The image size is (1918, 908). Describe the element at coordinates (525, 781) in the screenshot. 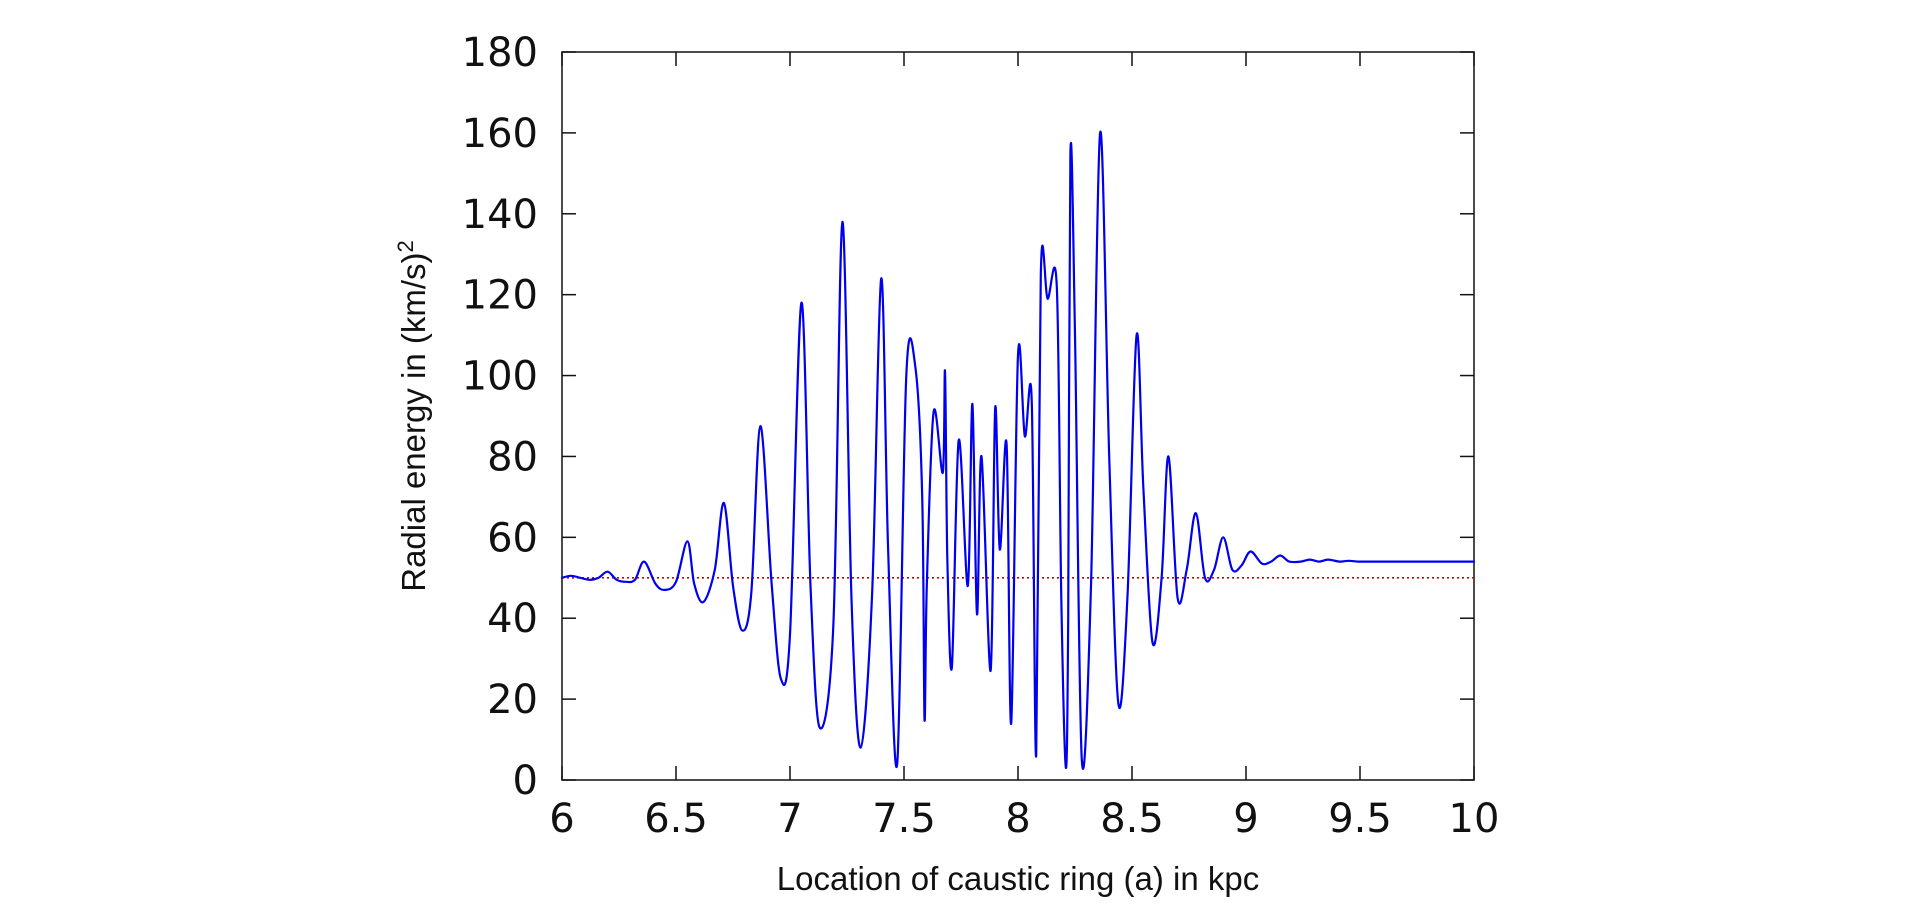

I see `y-tick-label: 0` at that location.